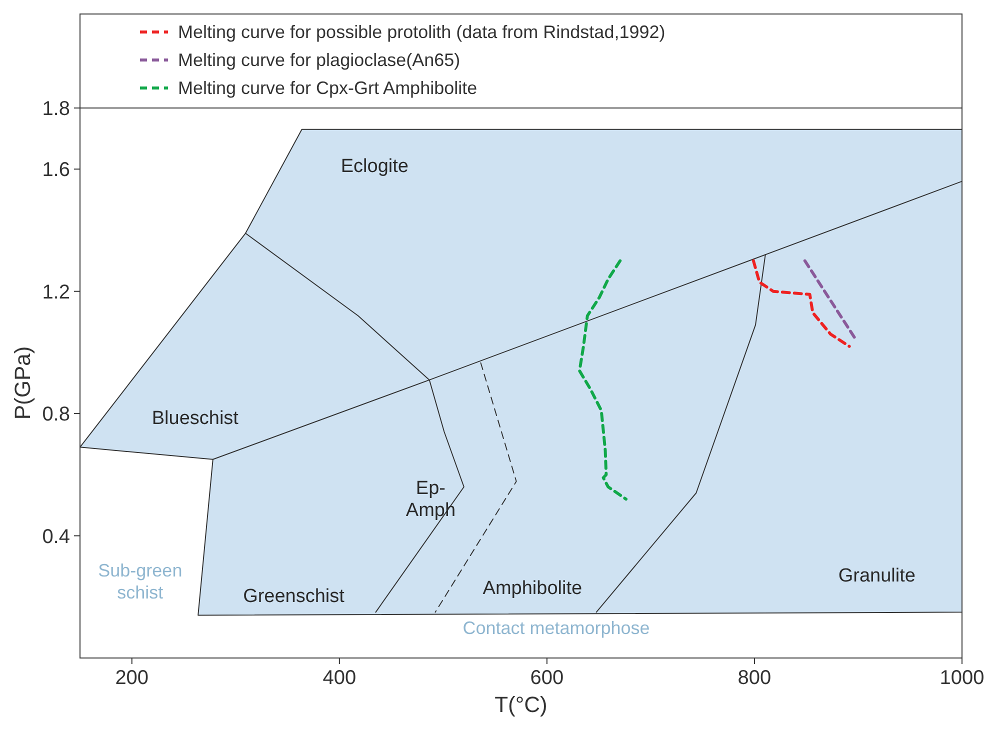  What do you see at coordinates (556, 628) in the screenshot?
I see `annotation: Contact metamorphose` at bounding box center [556, 628].